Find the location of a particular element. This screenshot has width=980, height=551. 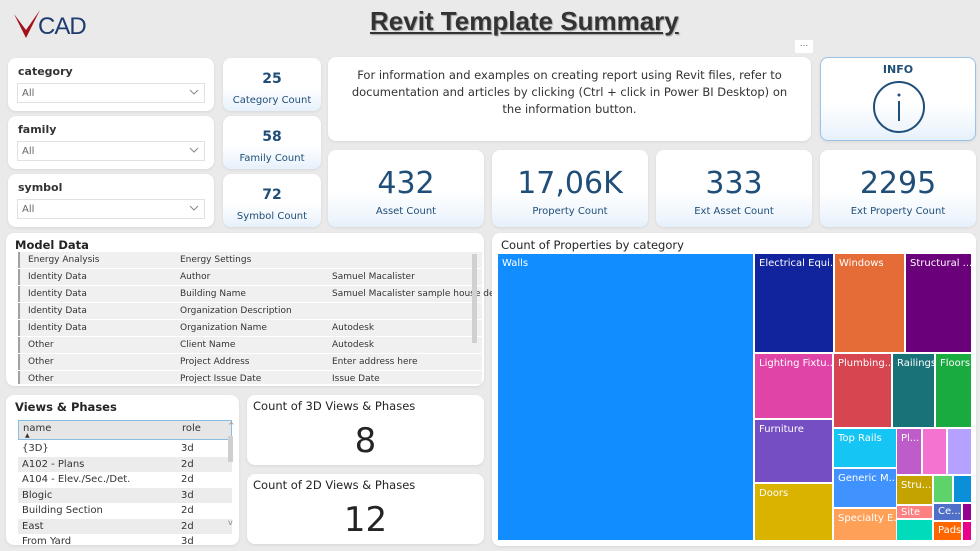

kpi-label: Symbol Count is located at coordinates (272, 216).